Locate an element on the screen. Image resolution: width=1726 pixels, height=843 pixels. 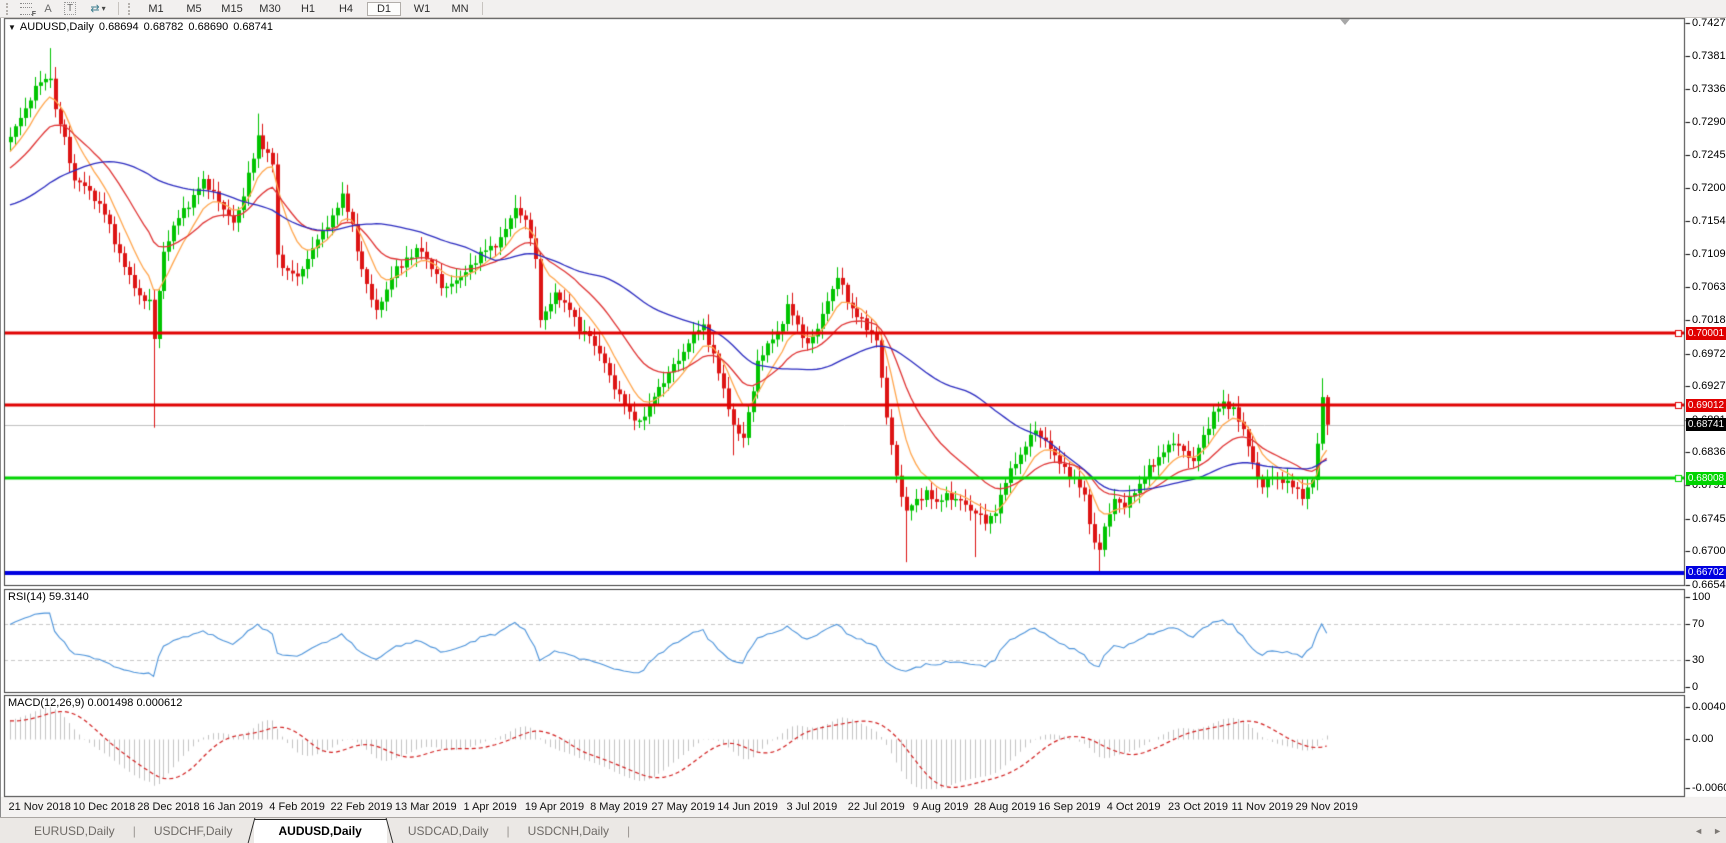
rsi-tick-label: 100 is located at coordinates (1701, 597).